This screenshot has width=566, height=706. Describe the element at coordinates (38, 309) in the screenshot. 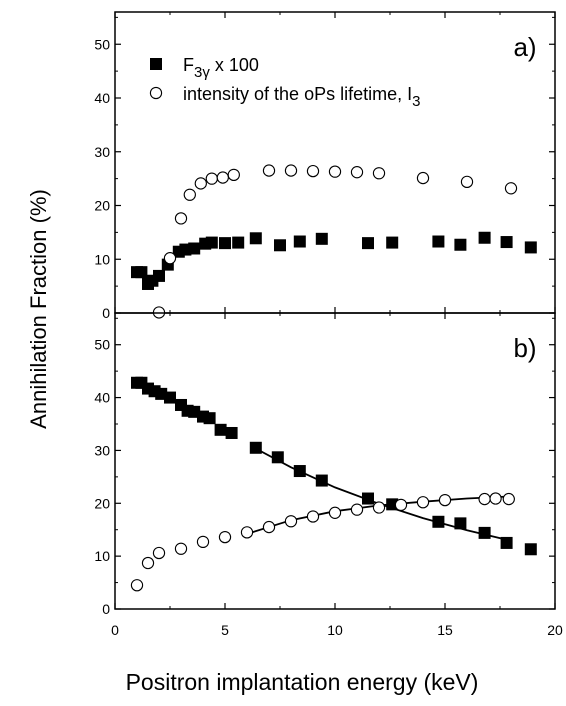

I see `y-axis-title: Annihilation Fraction (%)` at that location.